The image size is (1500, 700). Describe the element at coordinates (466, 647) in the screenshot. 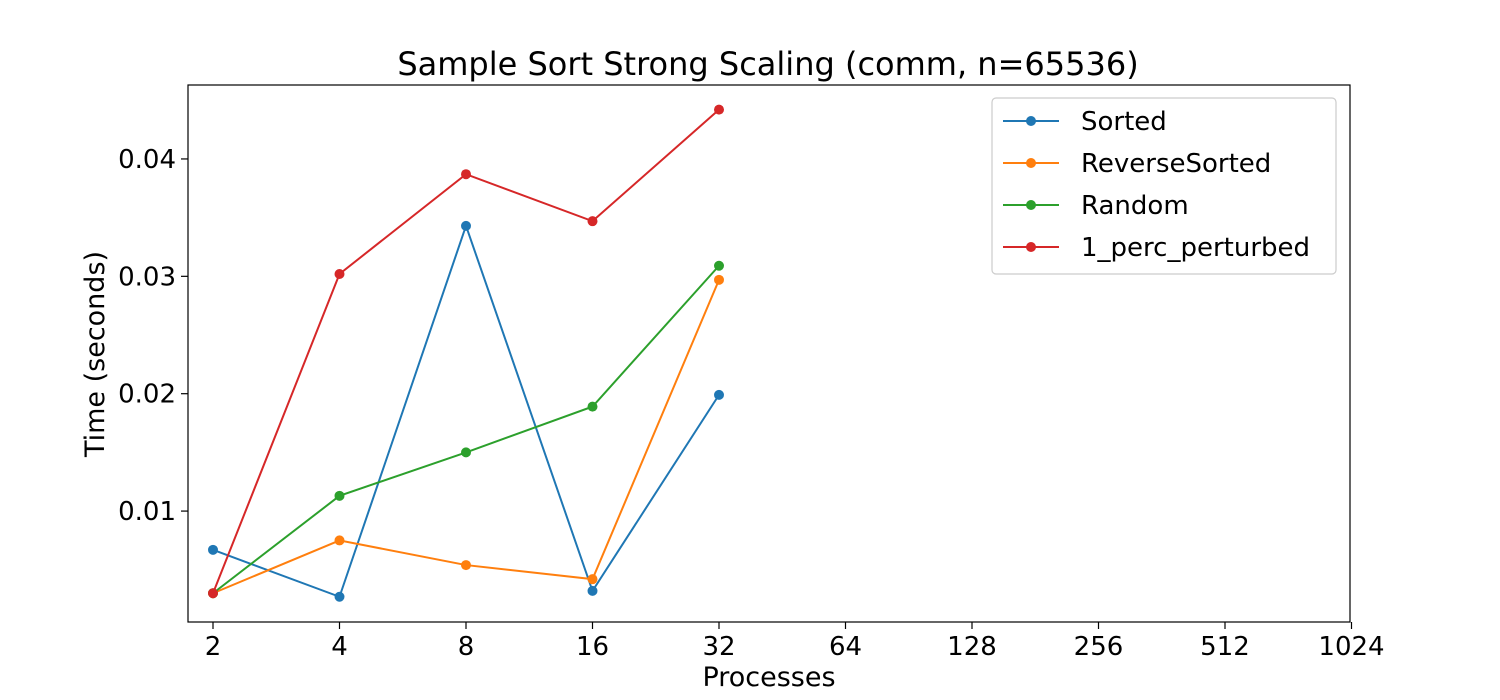

I see `x-tick-label: 8` at that location.